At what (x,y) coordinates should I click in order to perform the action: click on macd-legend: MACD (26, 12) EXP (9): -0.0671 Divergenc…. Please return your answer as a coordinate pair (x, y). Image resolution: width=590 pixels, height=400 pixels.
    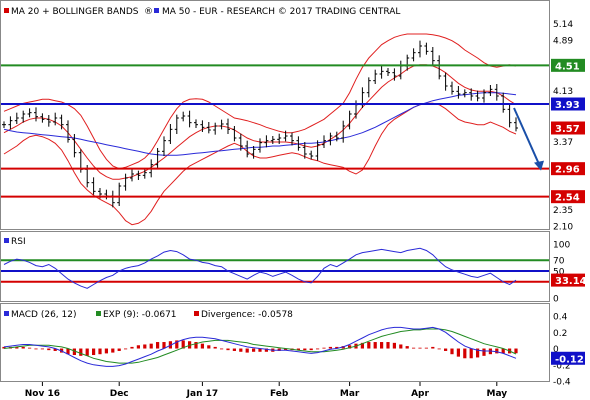
    Looking at the image, I should click on (148, 315).